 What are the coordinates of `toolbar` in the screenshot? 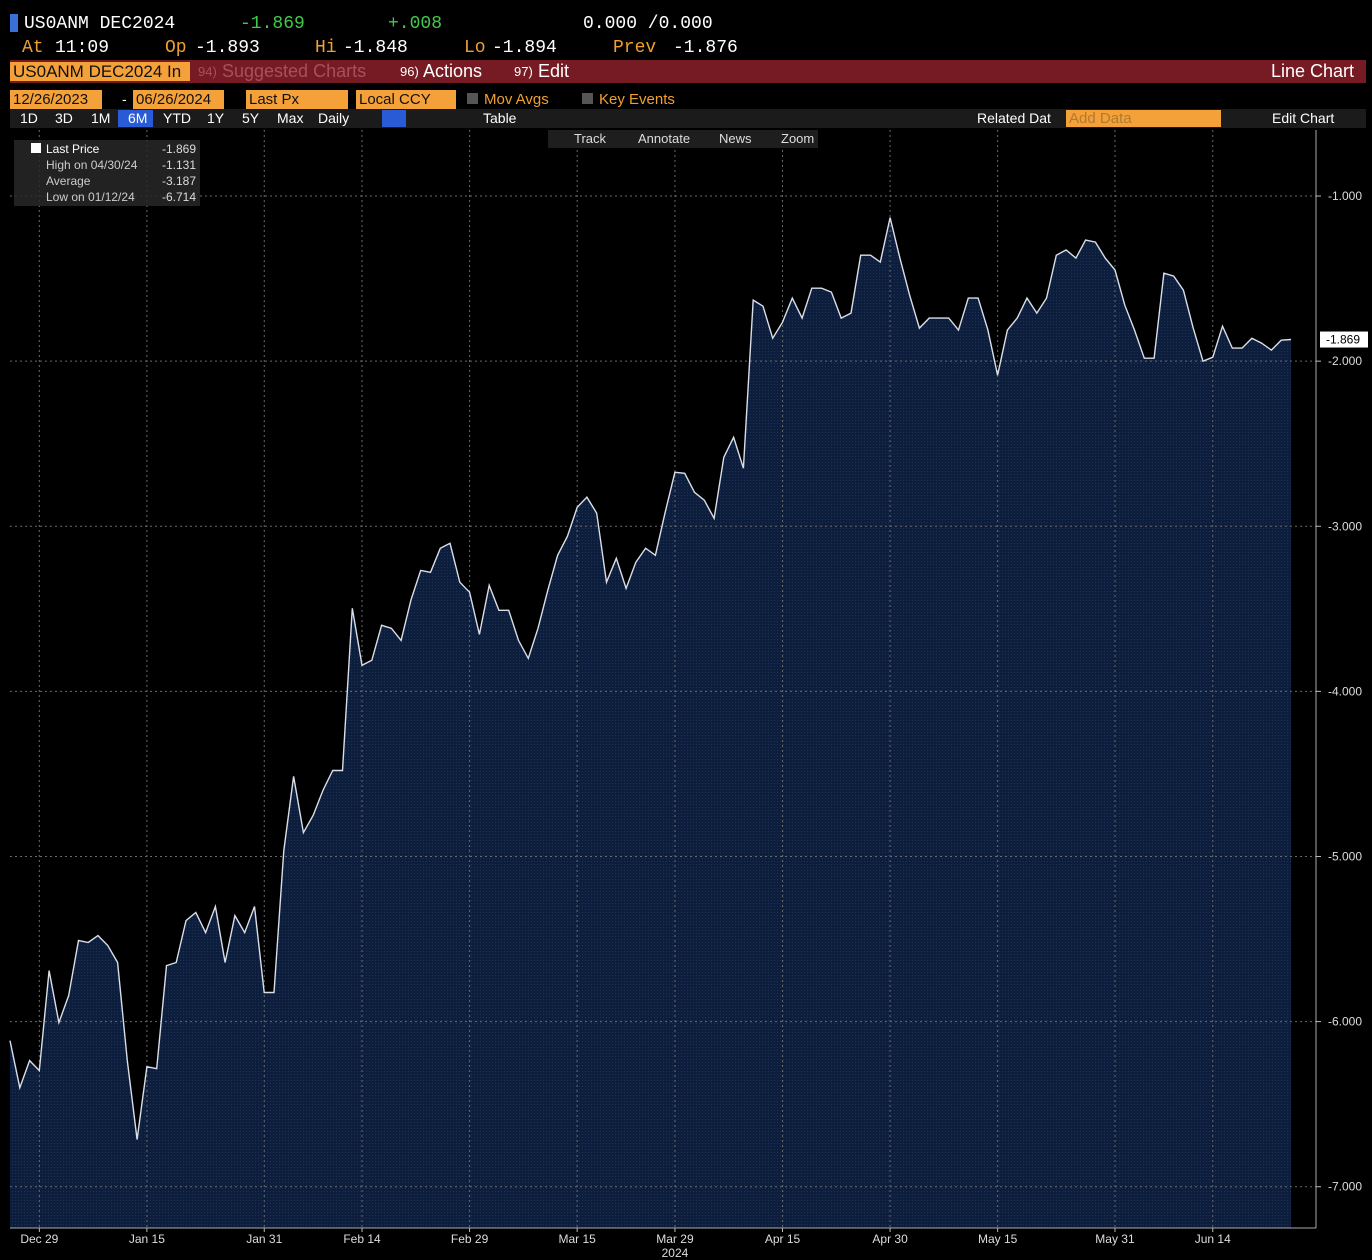 It's located at (688, 118).